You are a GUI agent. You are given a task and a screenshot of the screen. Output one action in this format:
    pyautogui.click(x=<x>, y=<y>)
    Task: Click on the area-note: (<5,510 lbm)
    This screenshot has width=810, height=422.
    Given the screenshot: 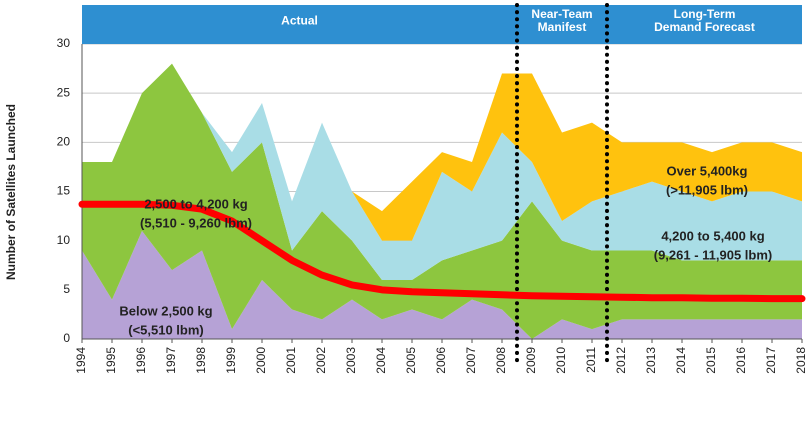 What is the action you would take?
    pyautogui.click(x=166, y=329)
    